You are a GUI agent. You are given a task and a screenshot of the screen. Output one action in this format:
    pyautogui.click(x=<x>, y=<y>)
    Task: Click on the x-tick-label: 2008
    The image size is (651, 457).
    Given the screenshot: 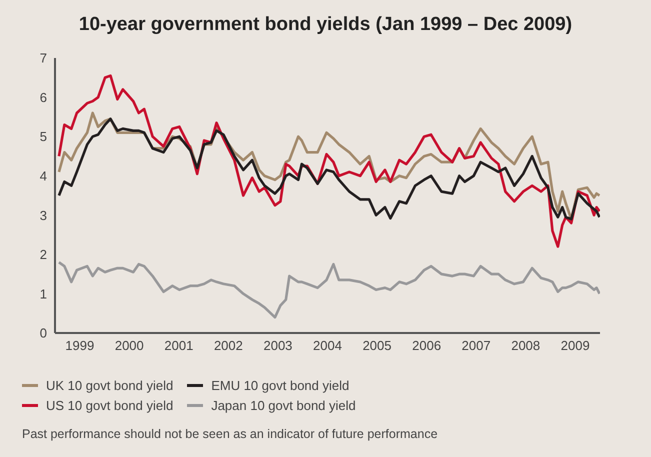 What is the action you would take?
    pyautogui.click(x=525, y=346)
    